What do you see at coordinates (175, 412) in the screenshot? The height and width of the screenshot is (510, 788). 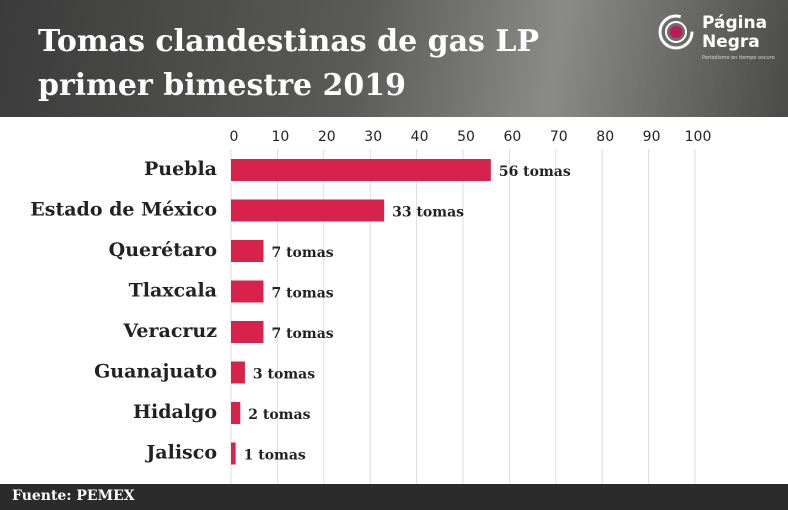 I see `y-tick-label: Hidalgo` at bounding box center [175, 412].